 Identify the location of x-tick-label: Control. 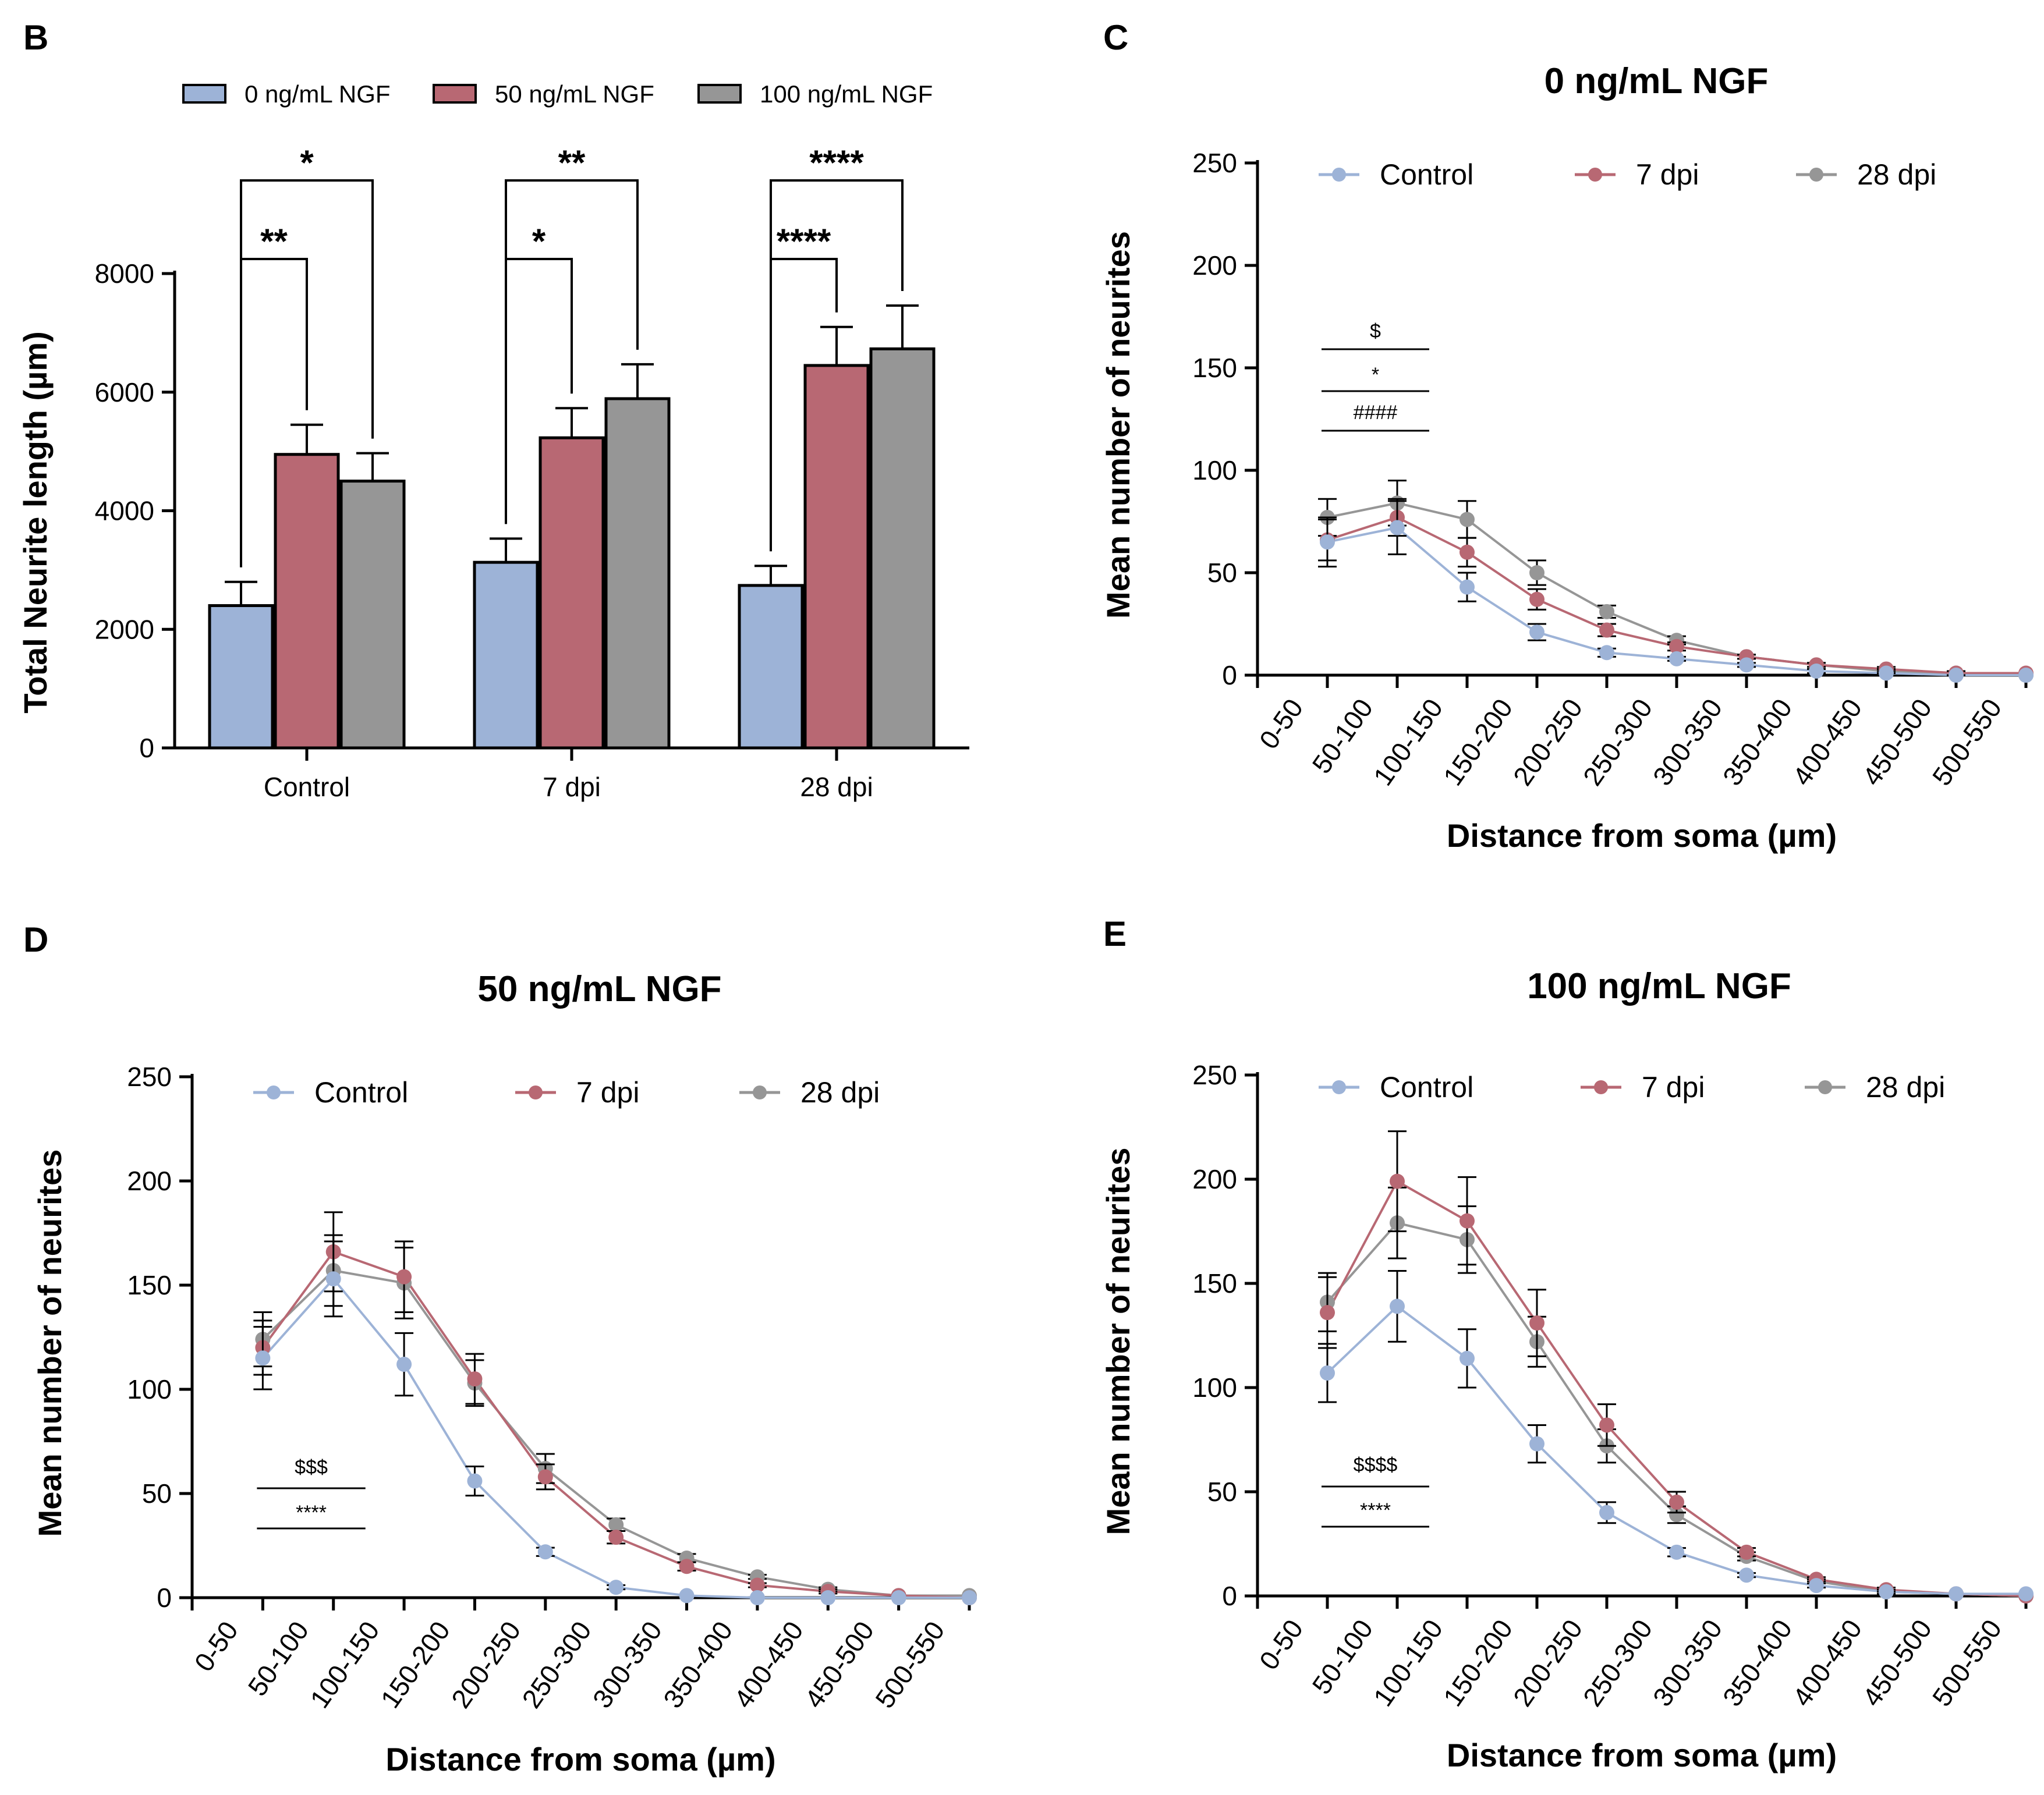
(307, 787).